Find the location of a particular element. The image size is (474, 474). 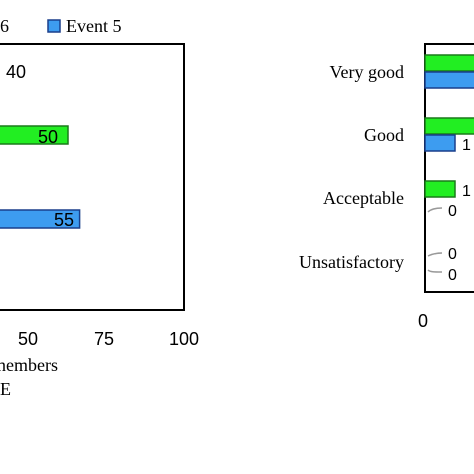

legend-label-event-5: Event 5 is located at coordinates (94, 26).